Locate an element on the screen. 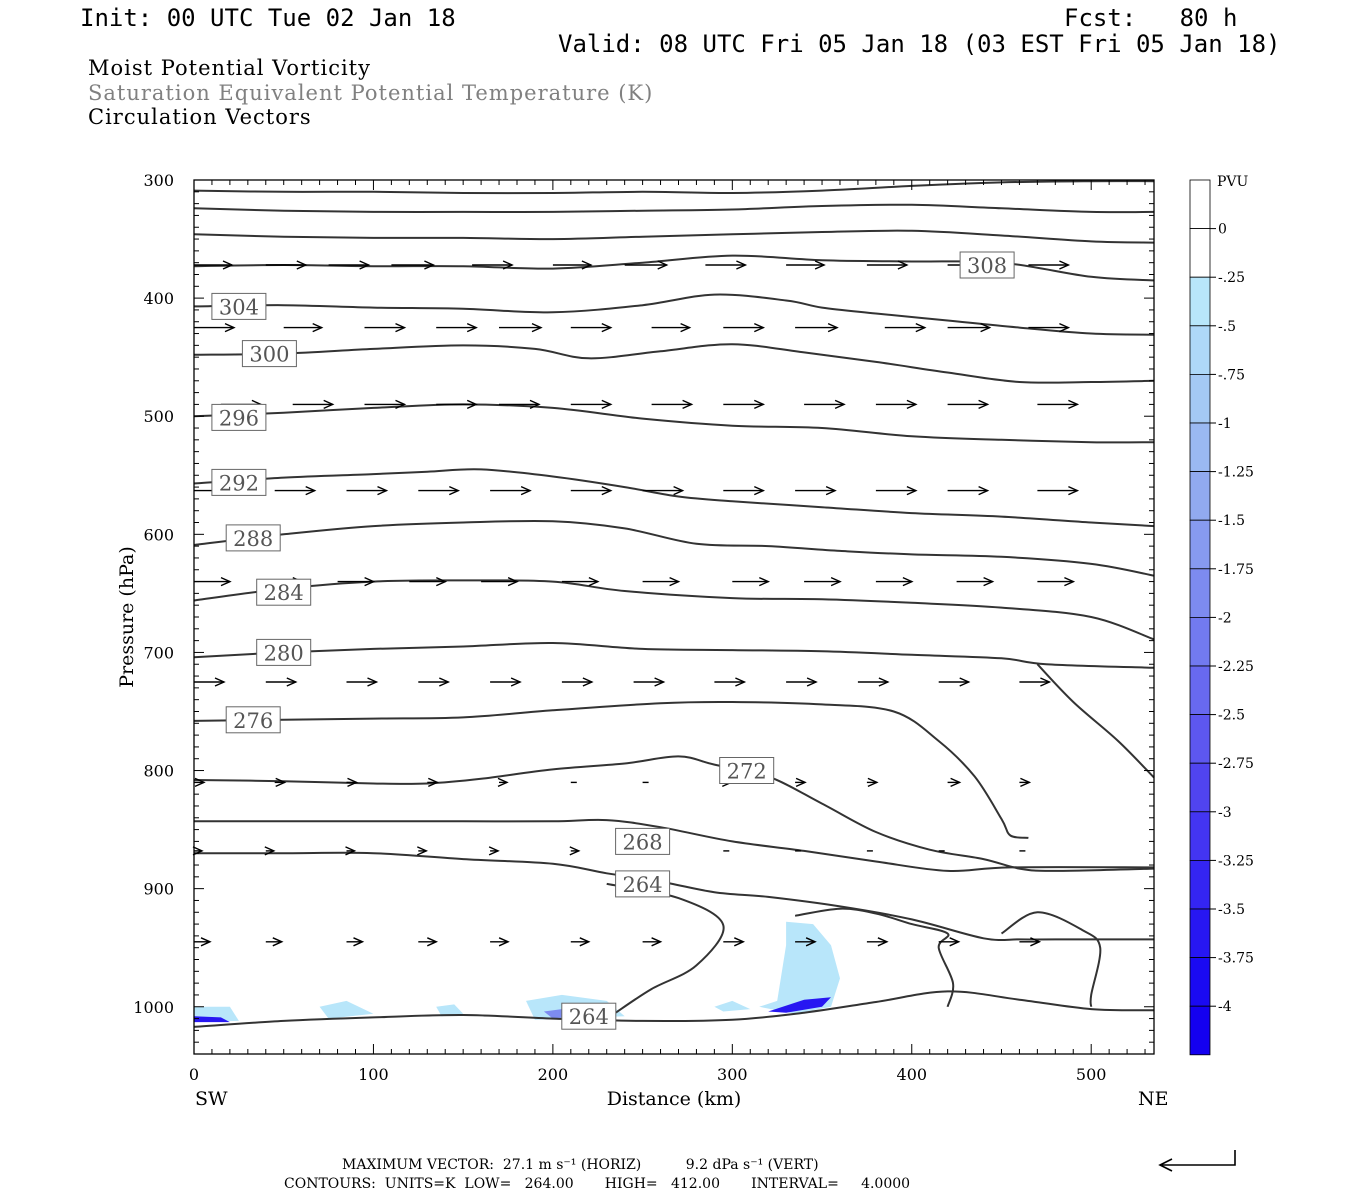  x-axis-title: Distance (km) is located at coordinates (674, 1099).